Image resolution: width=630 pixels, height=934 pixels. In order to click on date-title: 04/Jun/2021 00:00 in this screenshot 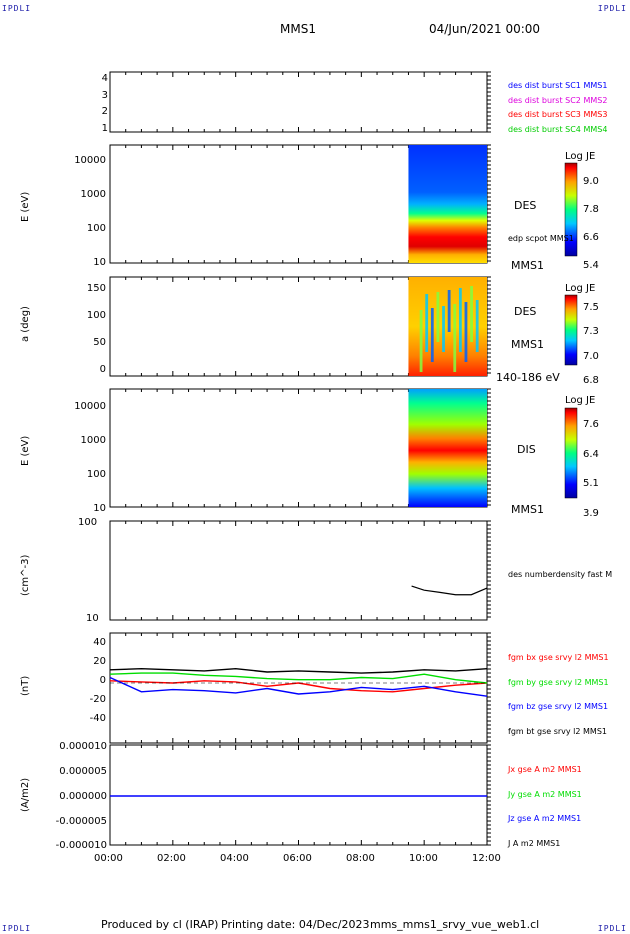, I will do `click(485, 29)`.